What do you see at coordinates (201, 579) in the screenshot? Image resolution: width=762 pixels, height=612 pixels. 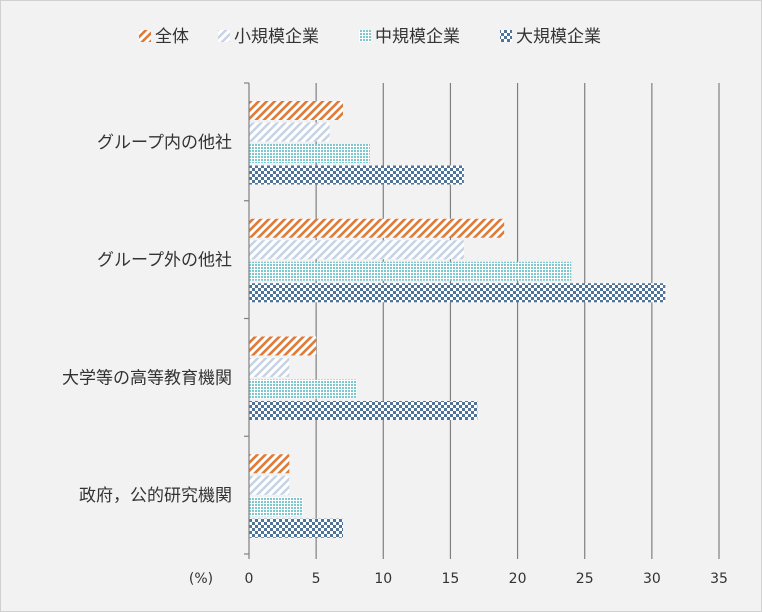 I see `unit-label: (%)` at bounding box center [201, 579].